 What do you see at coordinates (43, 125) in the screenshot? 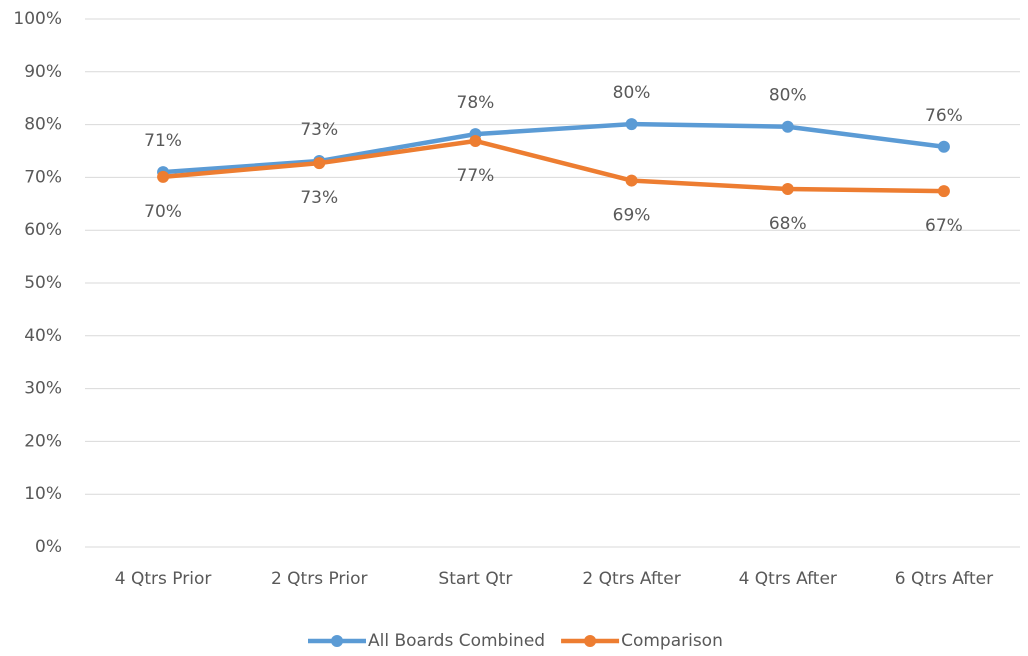
I see `y-tick-label: 80%` at bounding box center [43, 125].